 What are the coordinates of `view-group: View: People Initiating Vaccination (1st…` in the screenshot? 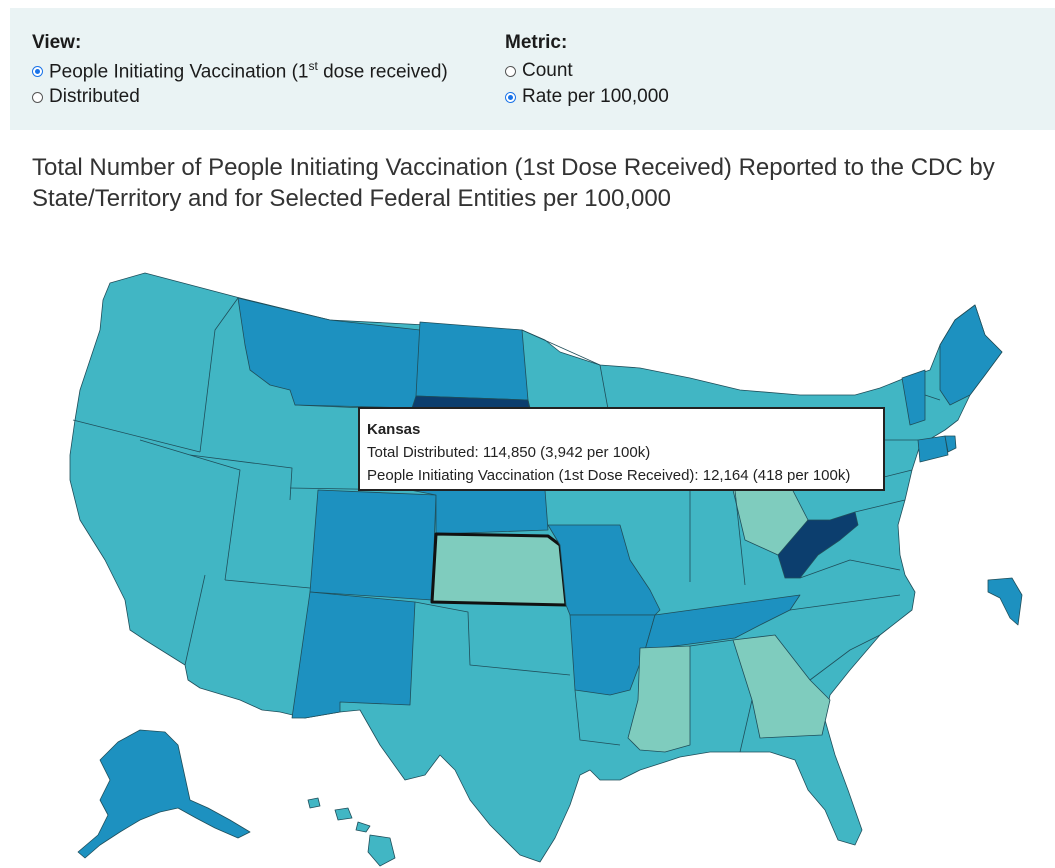 It's located at (240, 71).